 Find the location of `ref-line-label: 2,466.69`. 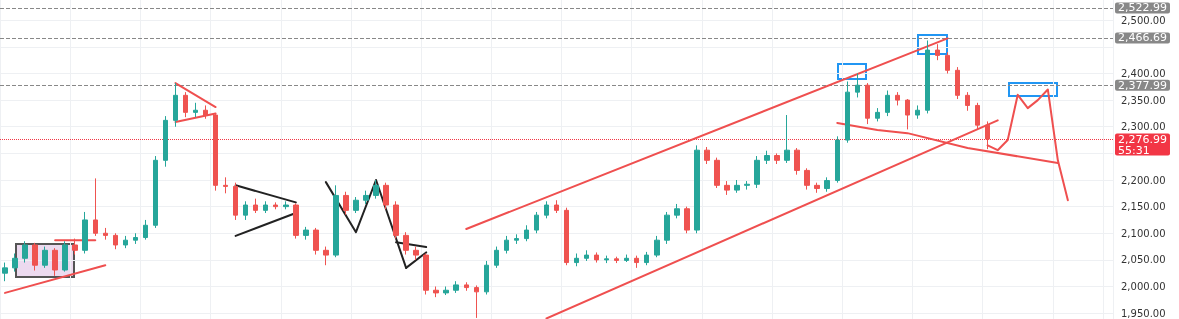

ref-line-label: 2,466.69 is located at coordinates (1142, 38).